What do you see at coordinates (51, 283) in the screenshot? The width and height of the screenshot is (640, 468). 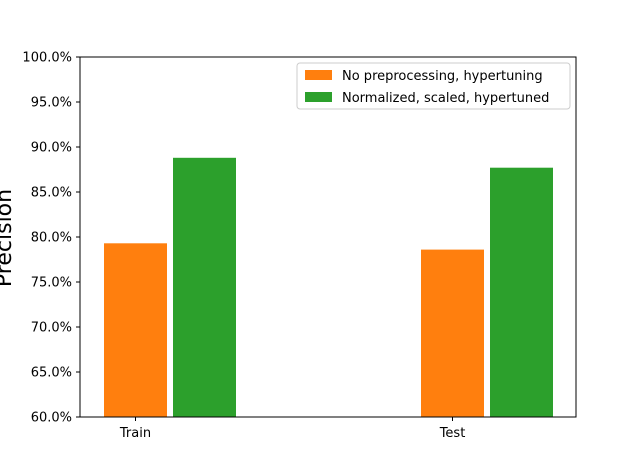 I see `y-tick-label: 75.0%` at bounding box center [51, 283].